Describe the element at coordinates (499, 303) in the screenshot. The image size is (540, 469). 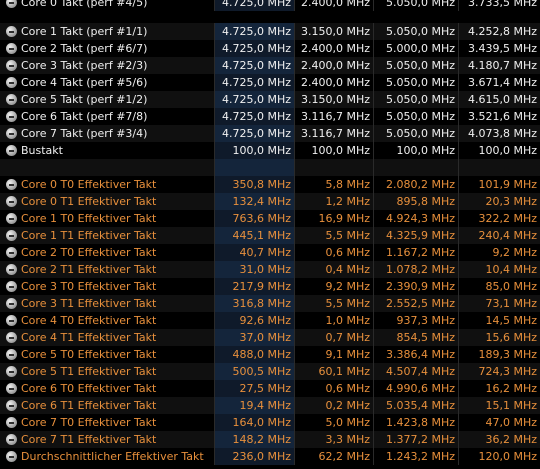
I see `avg-value: 73,1 MHz` at that location.